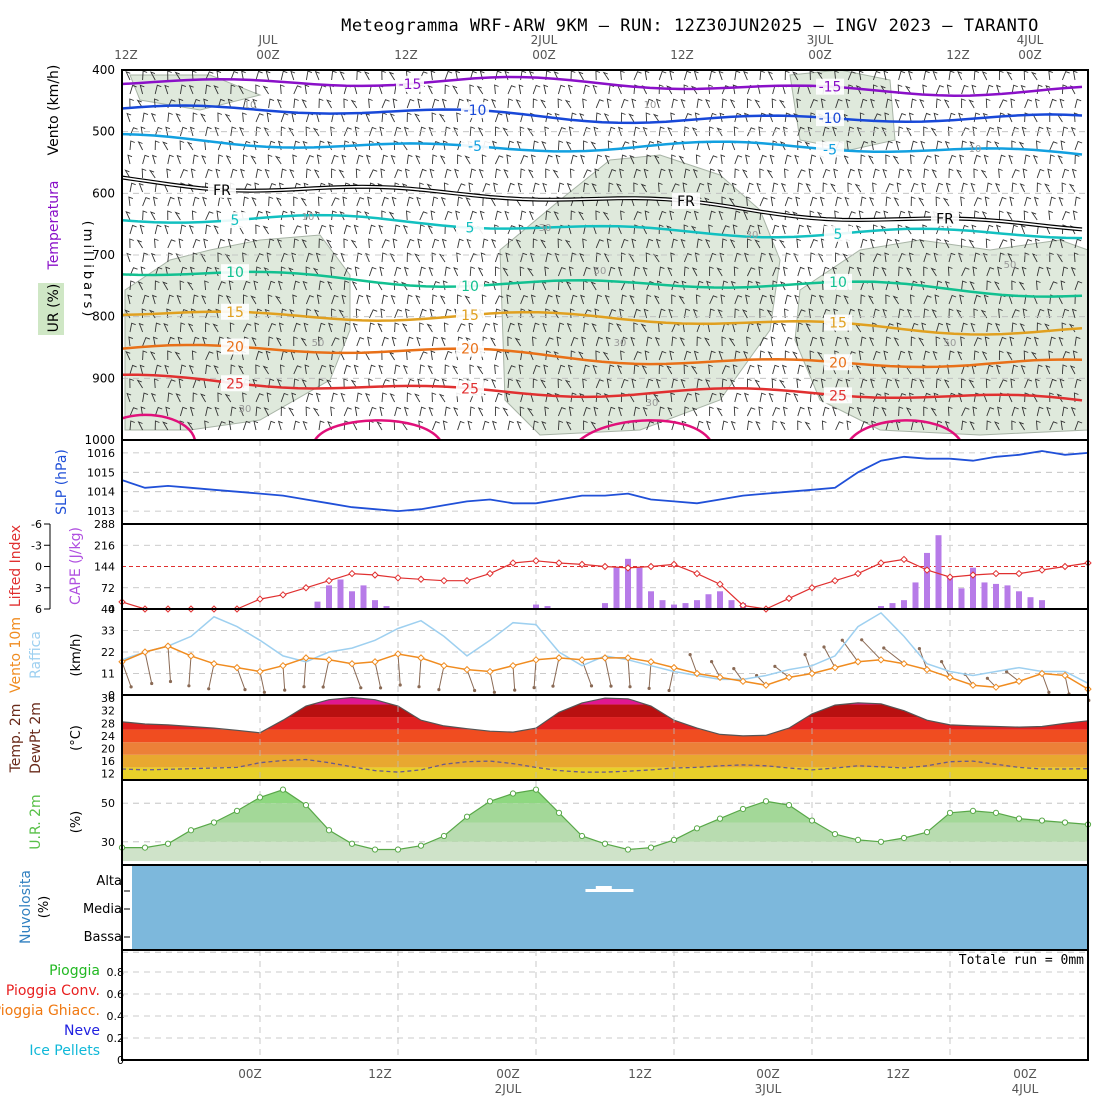 Image resolution: width=1100 pixels, height=1100 pixels. Describe the element at coordinates (36, 738) in the screenshot. I see `dewpoint-label: DewPt 2m` at that location.